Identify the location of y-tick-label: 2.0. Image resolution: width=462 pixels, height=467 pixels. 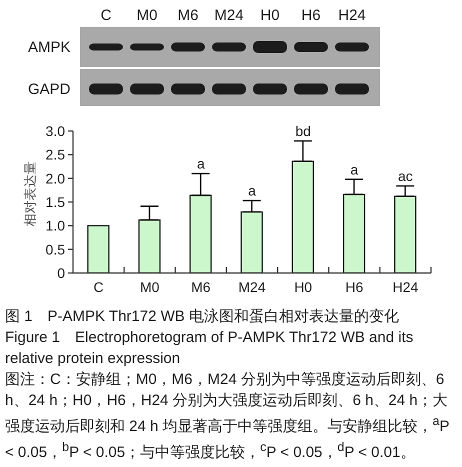
(56, 178).